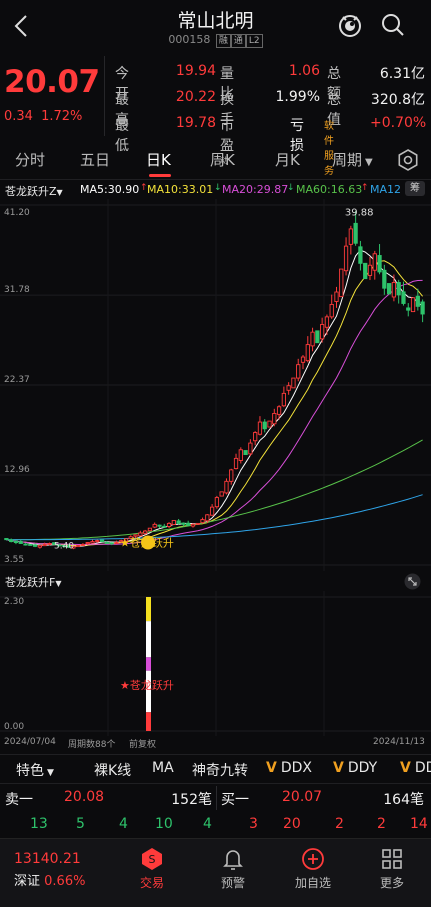  What do you see at coordinates (163, 768) in the screenshot?
I see `ma-button: MA` at bounding box center [163, 768].